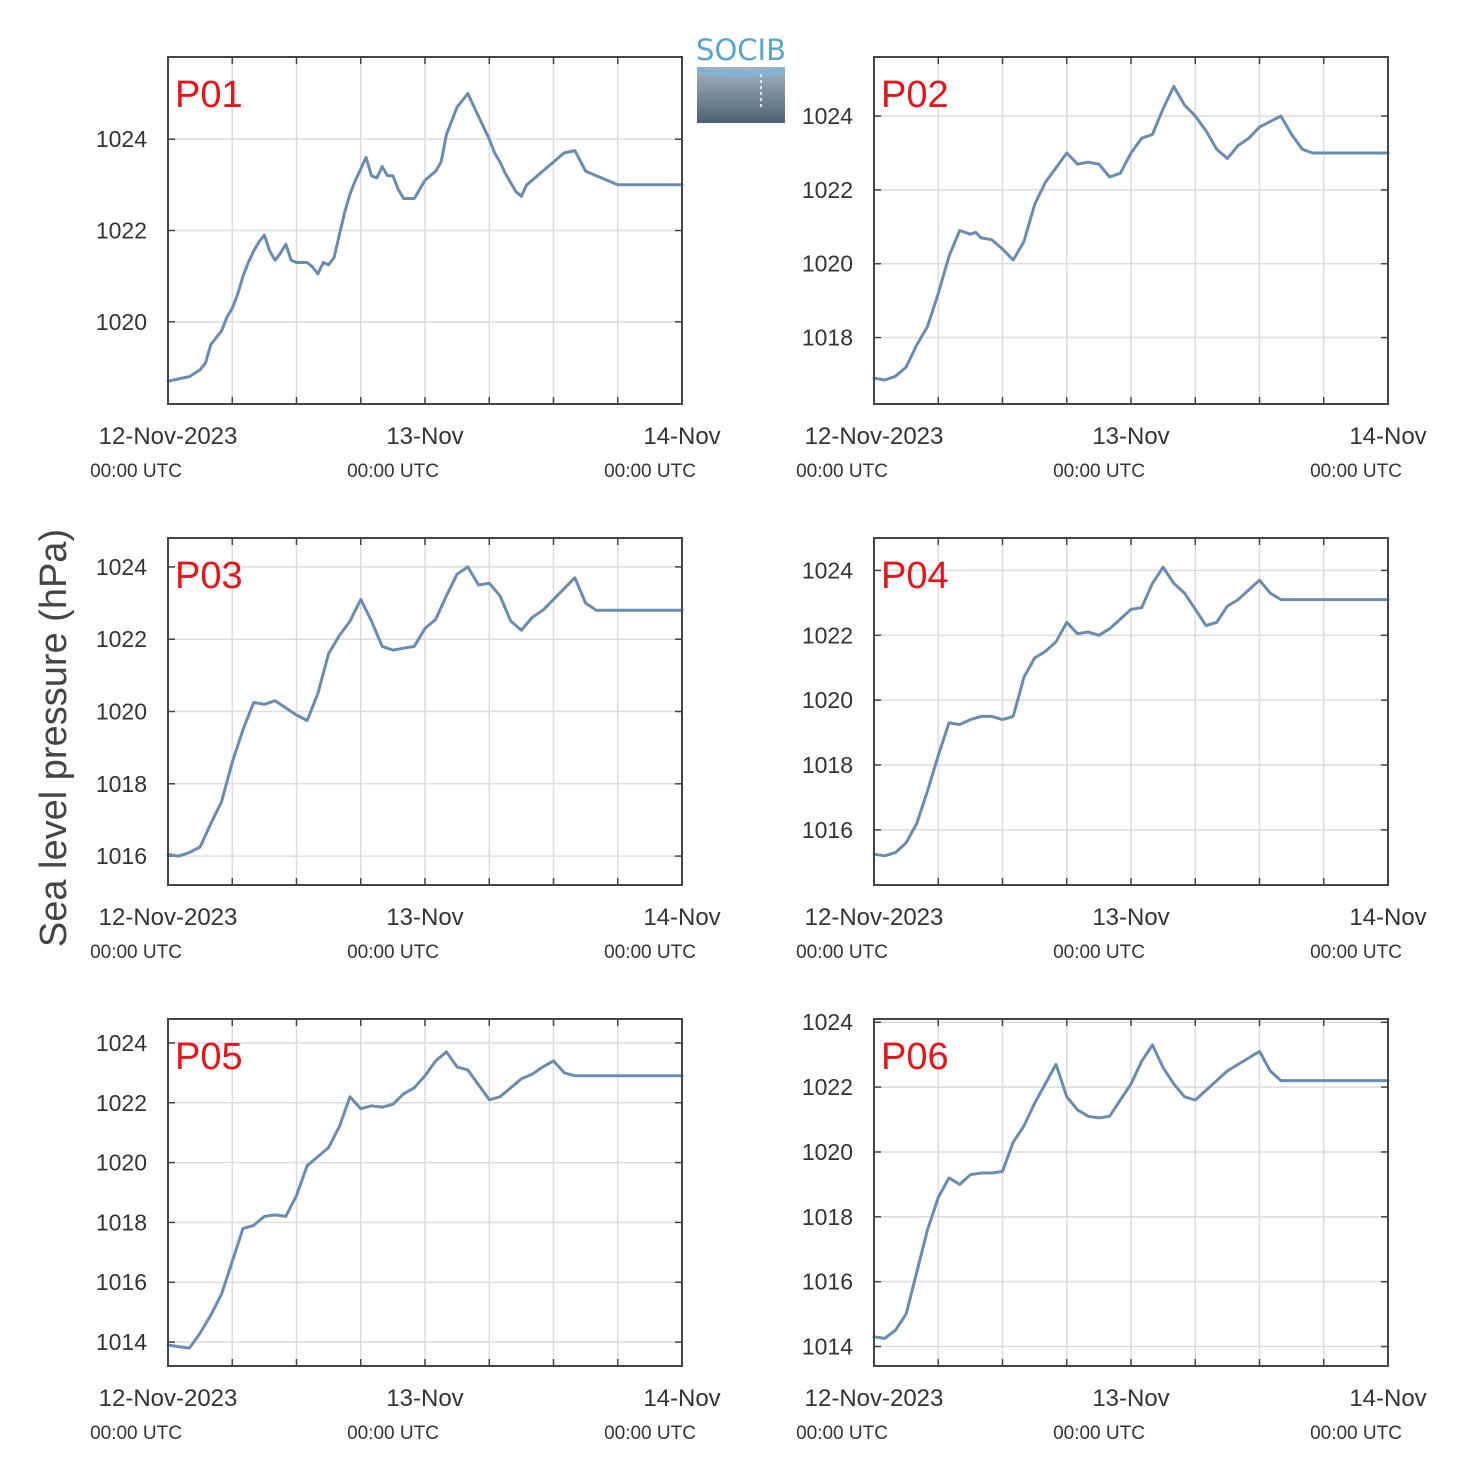 Image resolution: width=1462 pixels, height=1474 pixels. I want to click on panel-label: P02, so click(915, 95).